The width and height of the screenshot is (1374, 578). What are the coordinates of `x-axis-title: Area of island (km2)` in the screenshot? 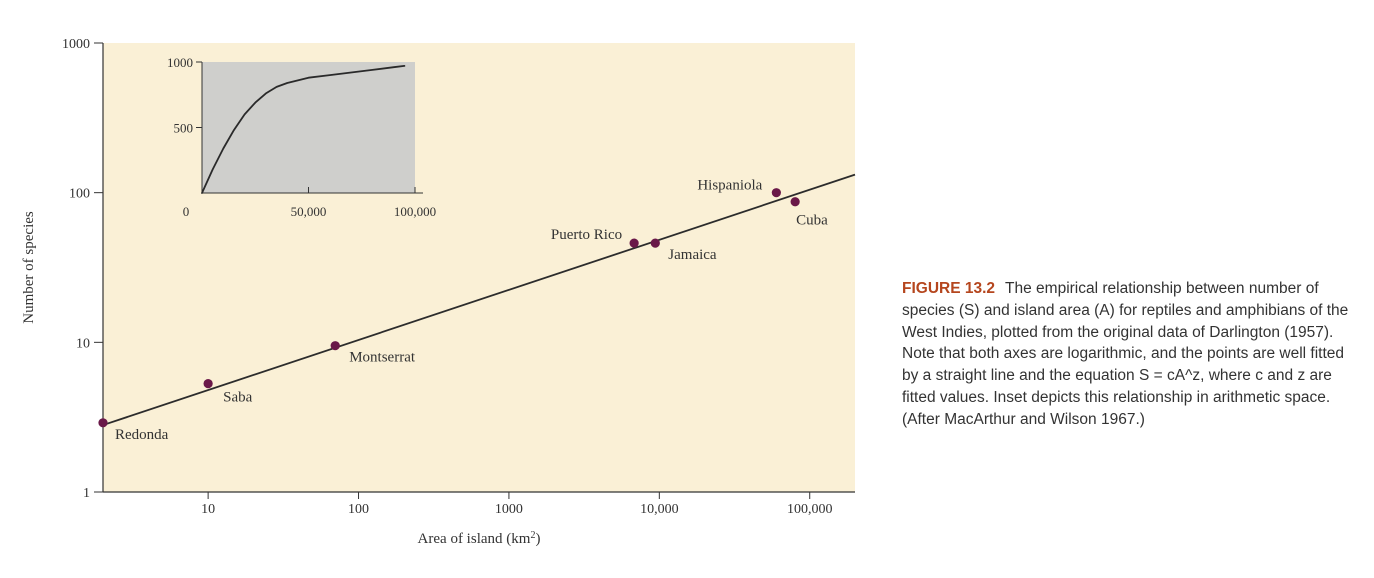 It's located at (479, 539).